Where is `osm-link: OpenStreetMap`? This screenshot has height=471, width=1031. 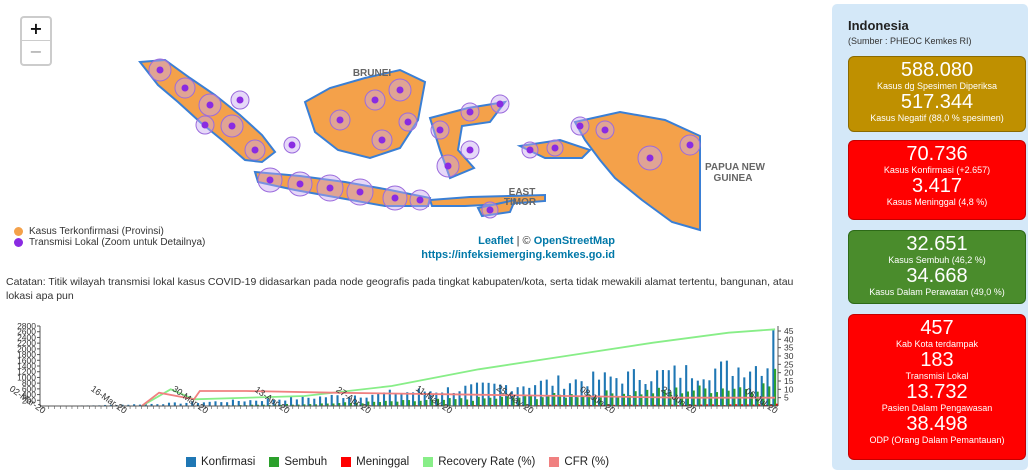 osm-link: OpenStreetMap is located at coordinates (574, 241).